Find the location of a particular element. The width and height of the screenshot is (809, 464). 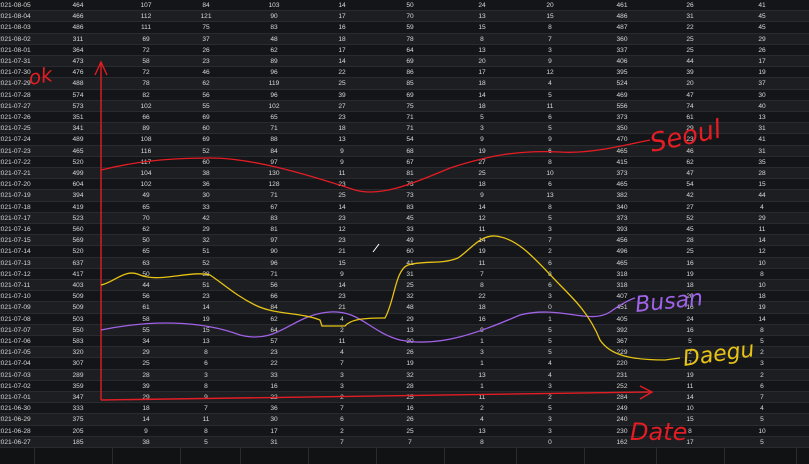

table-row: 2021-07-25 341 89 60 71 18 71 3 5 350 29 31 is located at coordinates (404, 129).